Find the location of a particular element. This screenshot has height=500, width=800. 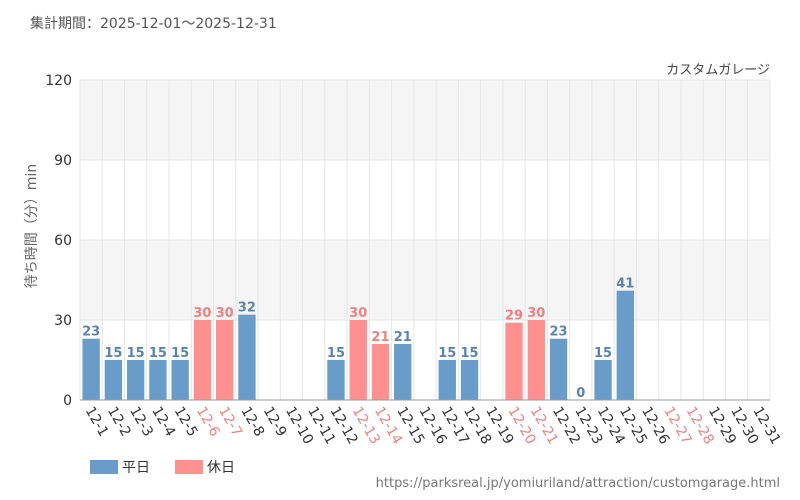

legend: 平日 休日 is located at coordinates (162, 468).